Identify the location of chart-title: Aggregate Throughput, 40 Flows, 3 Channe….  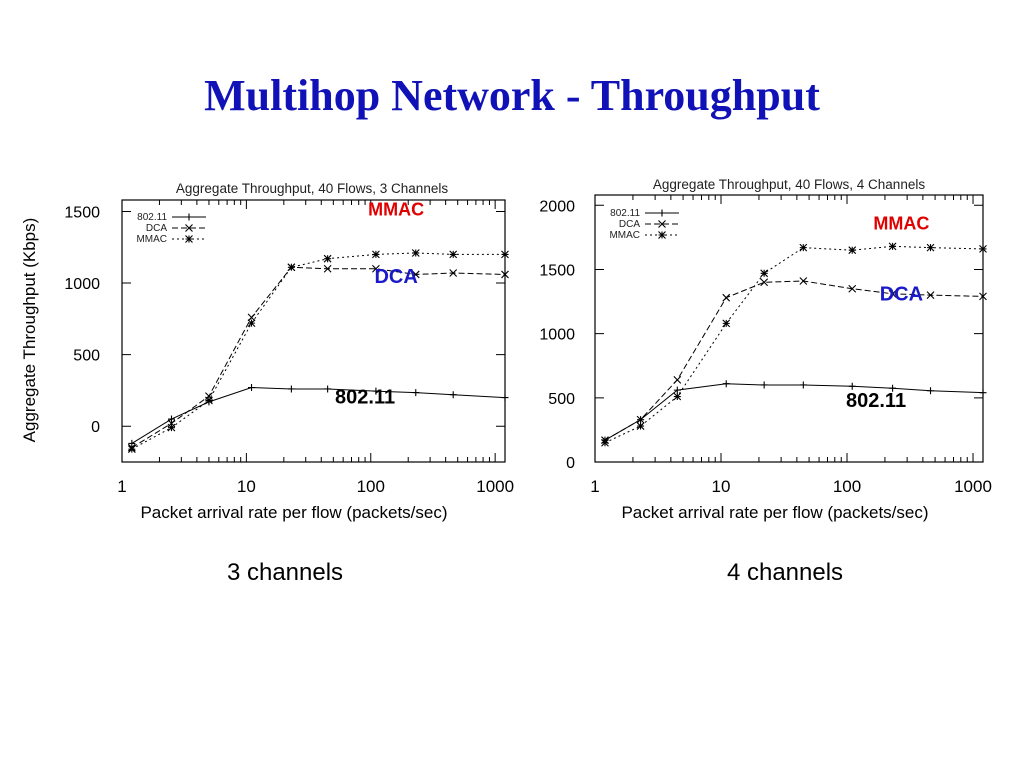
(312, 188).